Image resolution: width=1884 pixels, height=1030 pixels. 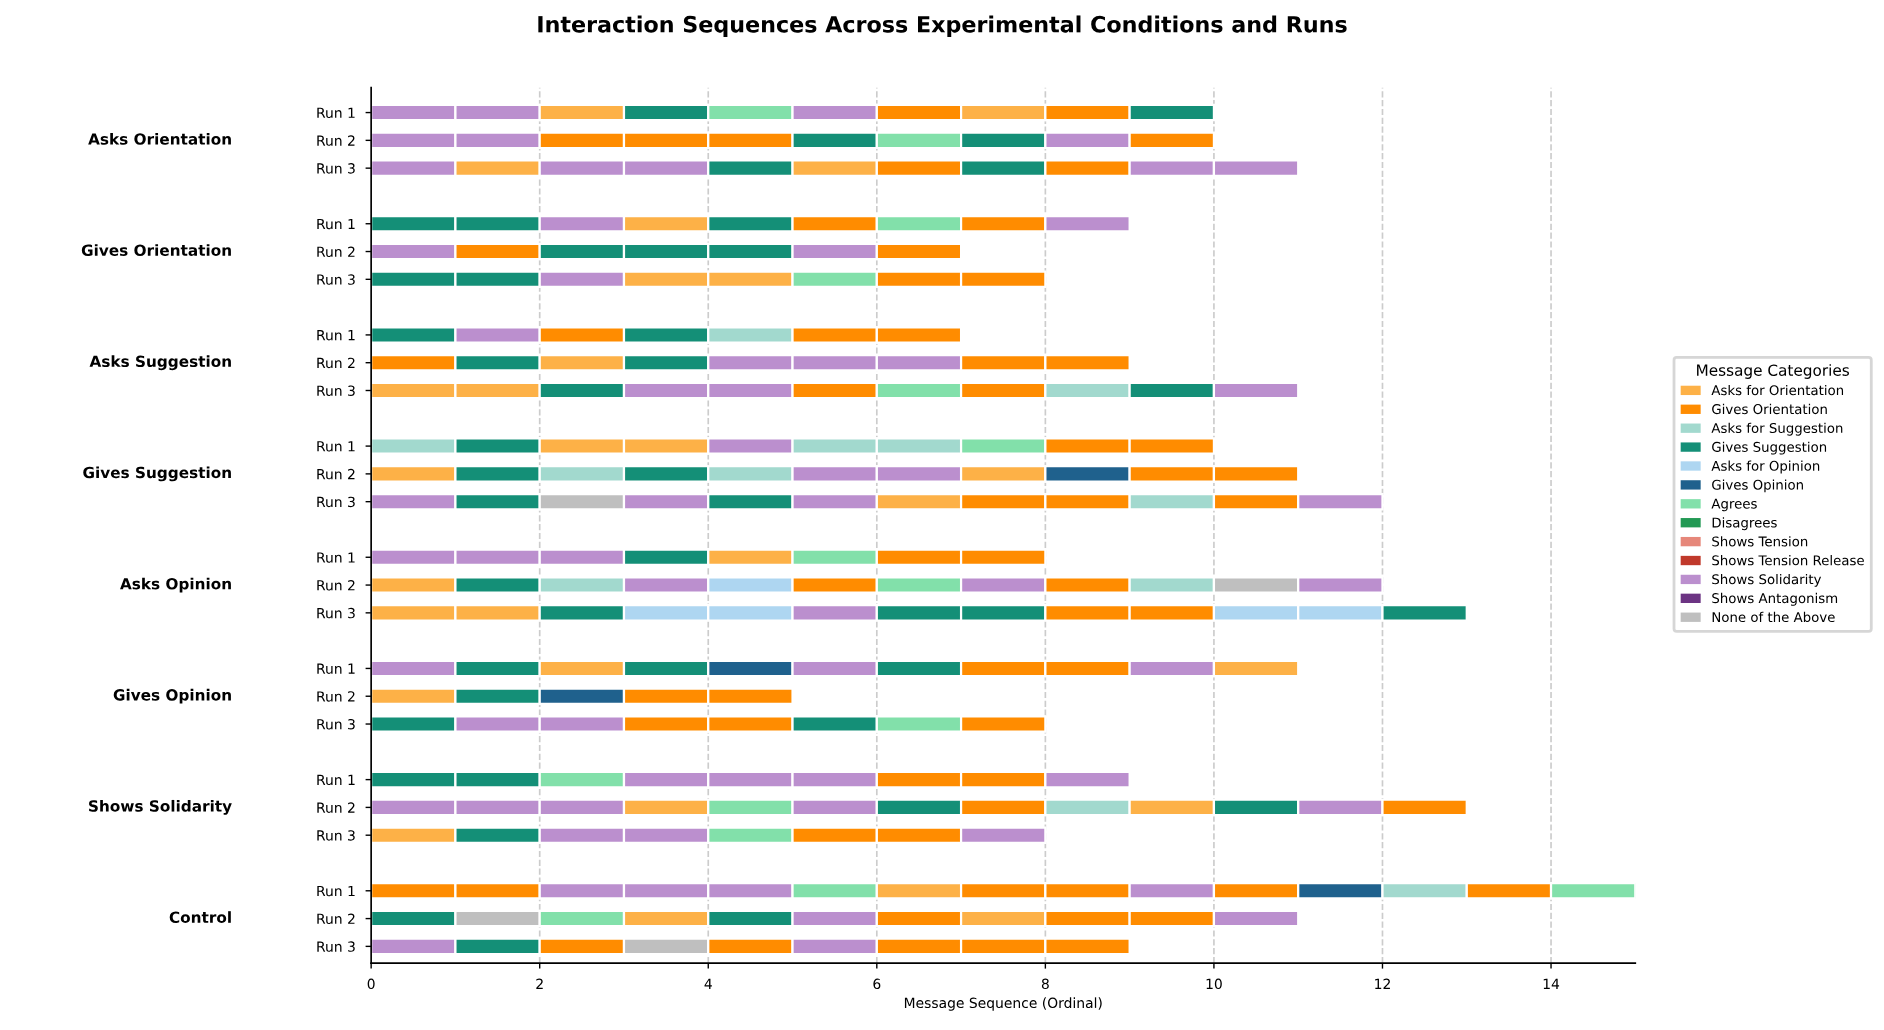 What do you see at coordinates (942, 26) in the screenshot?
I see `chart-title: Interaction Sequences Across Experimental Conditions and Runs` at bounding box center [942, 26].